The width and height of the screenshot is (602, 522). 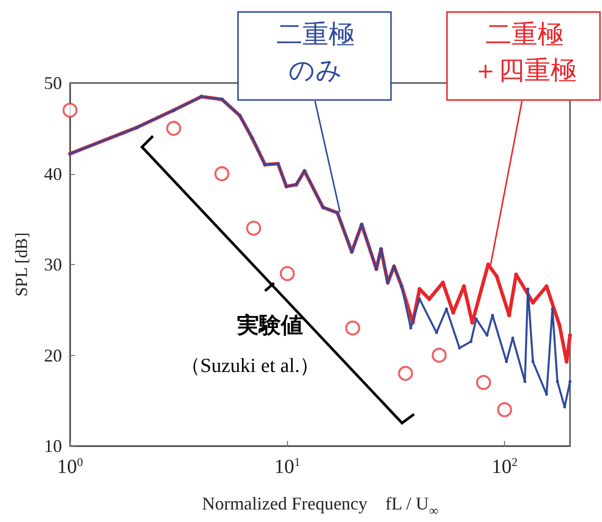 What do you see at coordinates (53, 446) in the screenshot?
I see `y-tick-label: 10` at bounding box center [53, 446].